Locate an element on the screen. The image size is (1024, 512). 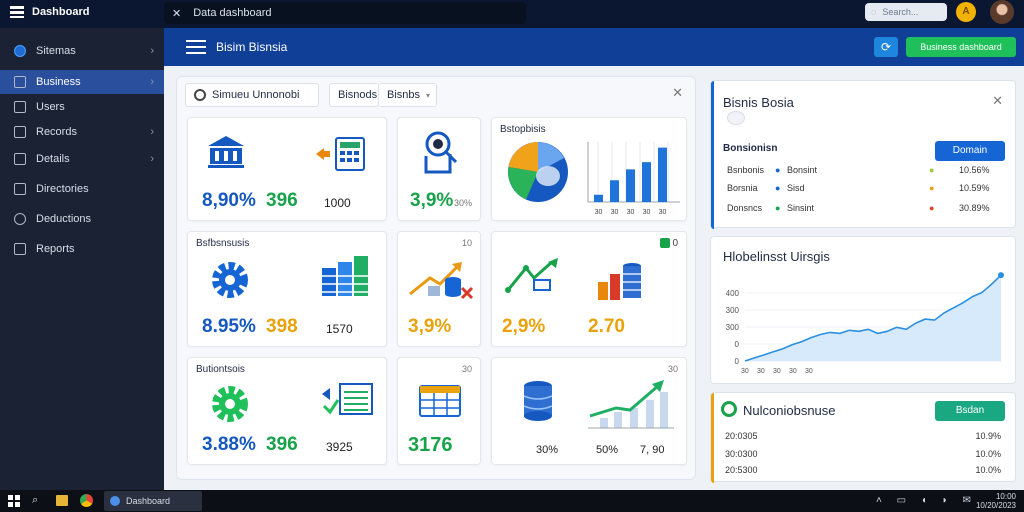
refresh-button: ⟳ is located at coordinates (886, 47).